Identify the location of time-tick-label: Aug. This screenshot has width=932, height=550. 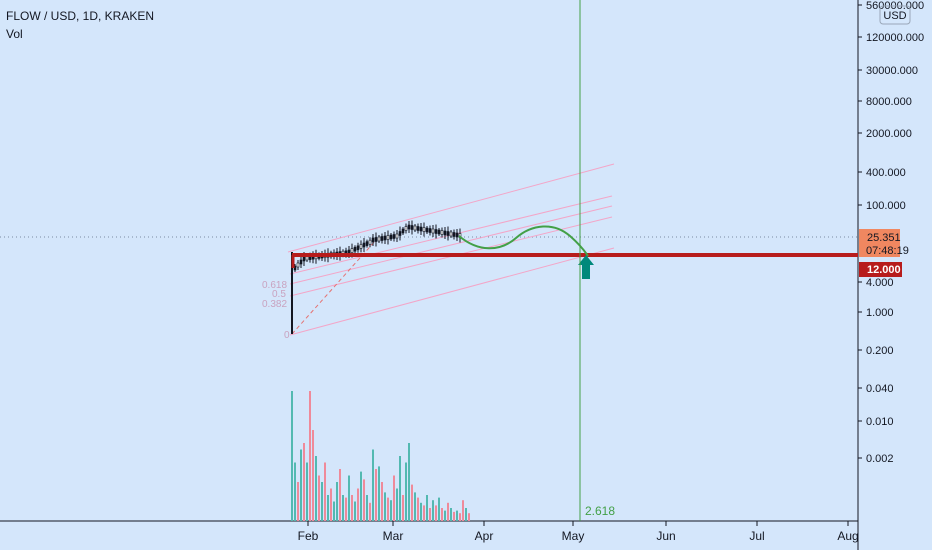
(847, 536).